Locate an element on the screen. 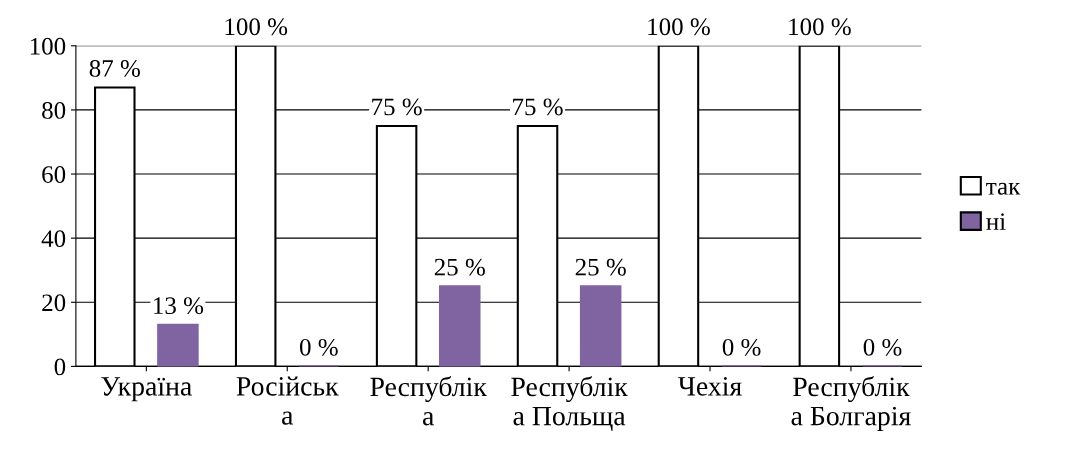 The image size is (1084, 458). x-tick-label: Чехія is located at coordinates (710, 386).